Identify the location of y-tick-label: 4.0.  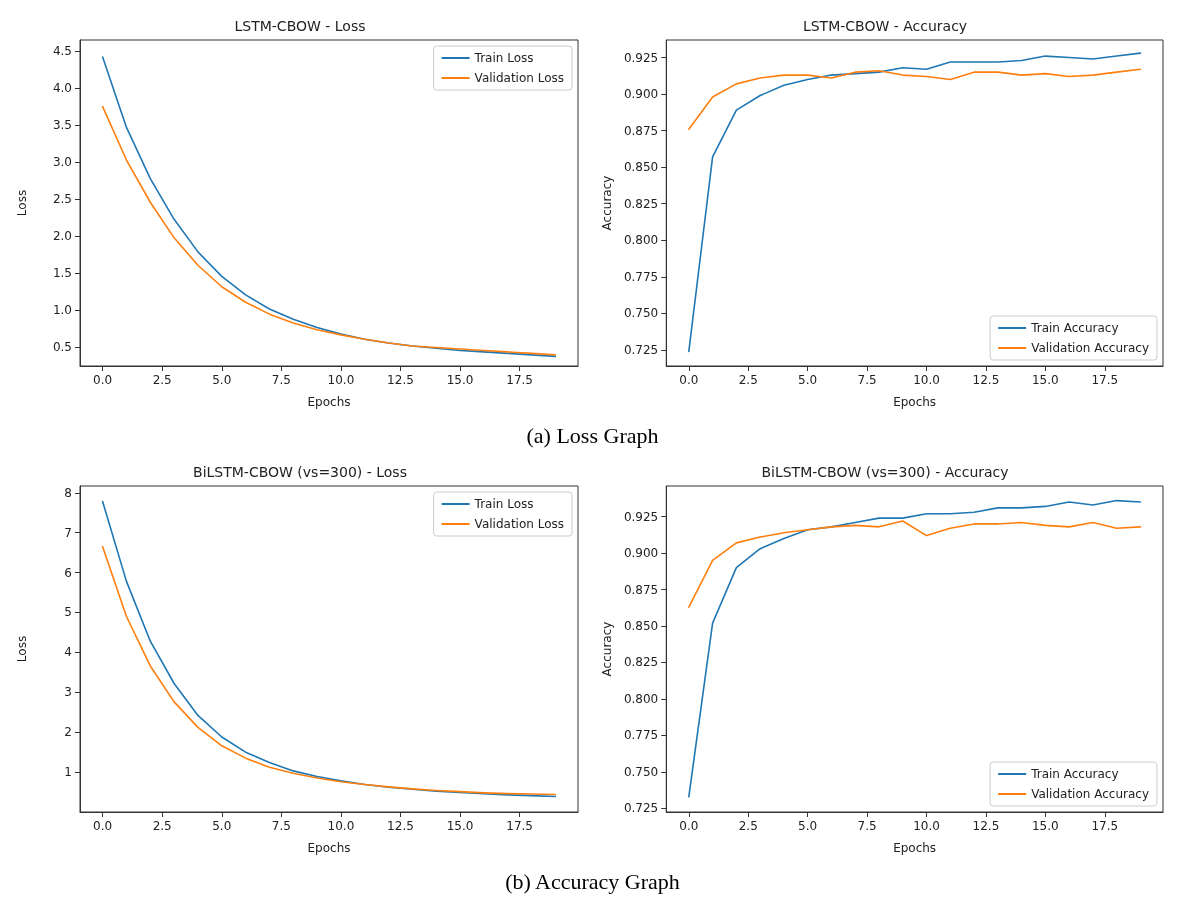
(62, 88).